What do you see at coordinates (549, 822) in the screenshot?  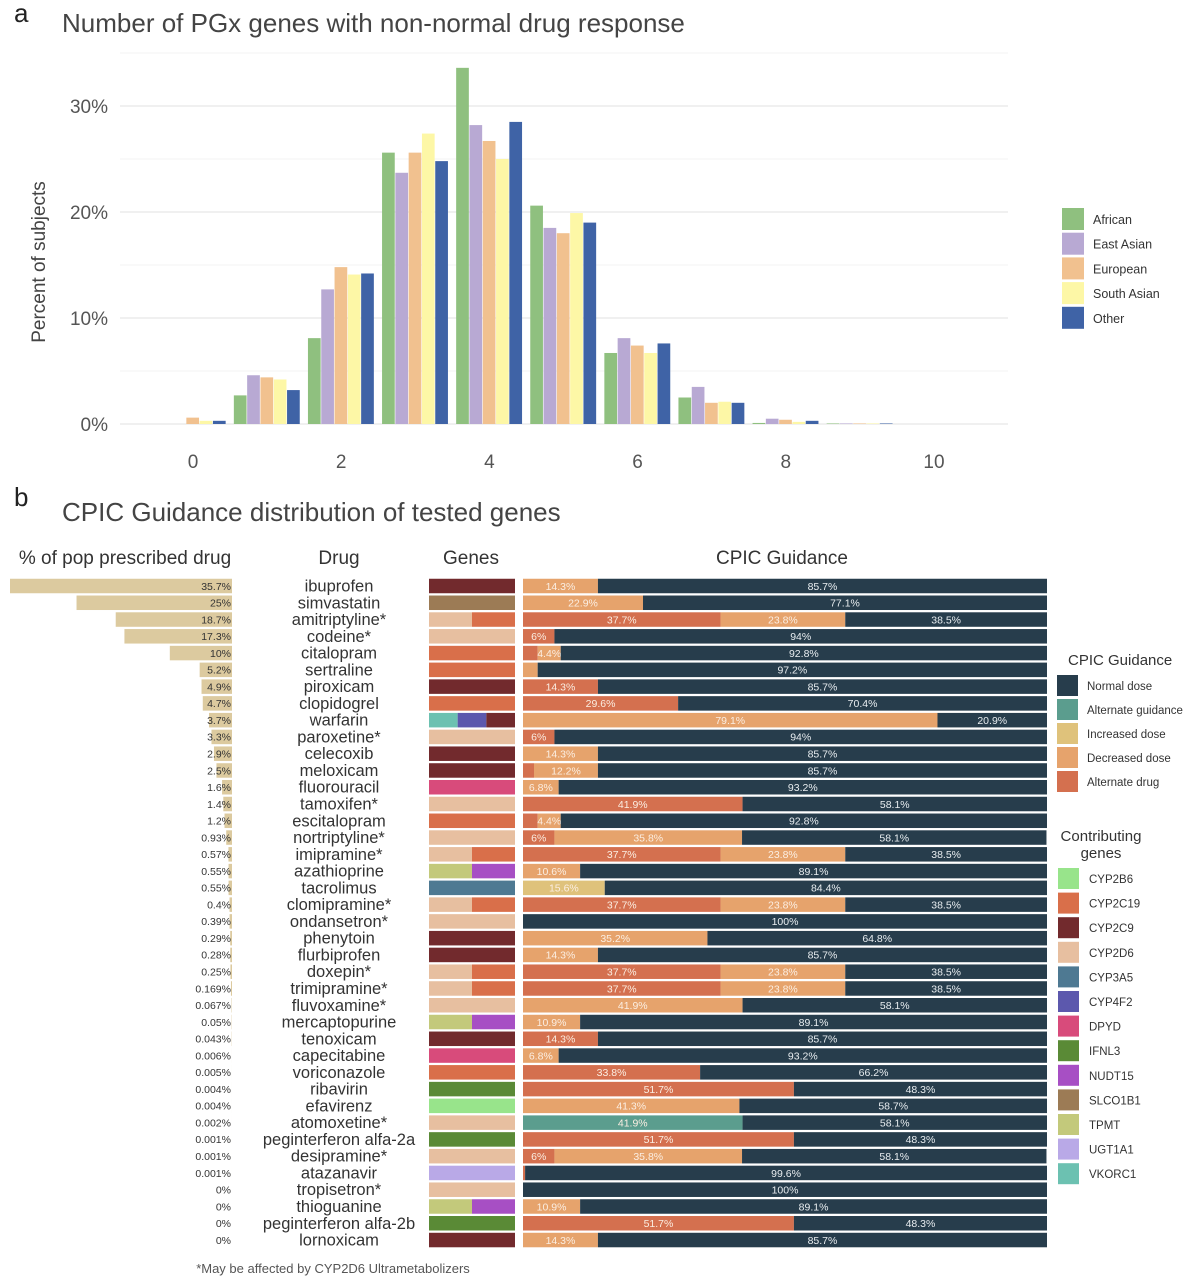 I see `cpic-segment-label: 4.4%` at bounding box center [549, 822].